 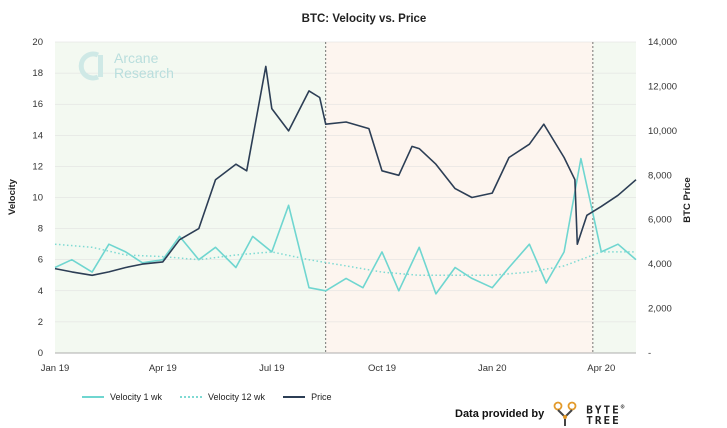 What do you see at coordinates (37, 104) in the screenshot?
I see `y-tick-label: 16` at bounding box center [37, 104].